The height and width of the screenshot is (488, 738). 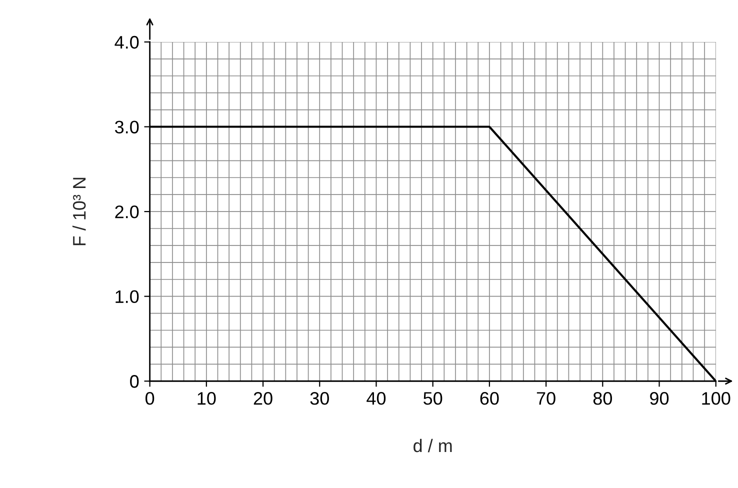 What do you see at coordinates (263, 398) in the screenshot?
I see `x-tick-label: 20` at bounding box center [263, 398].